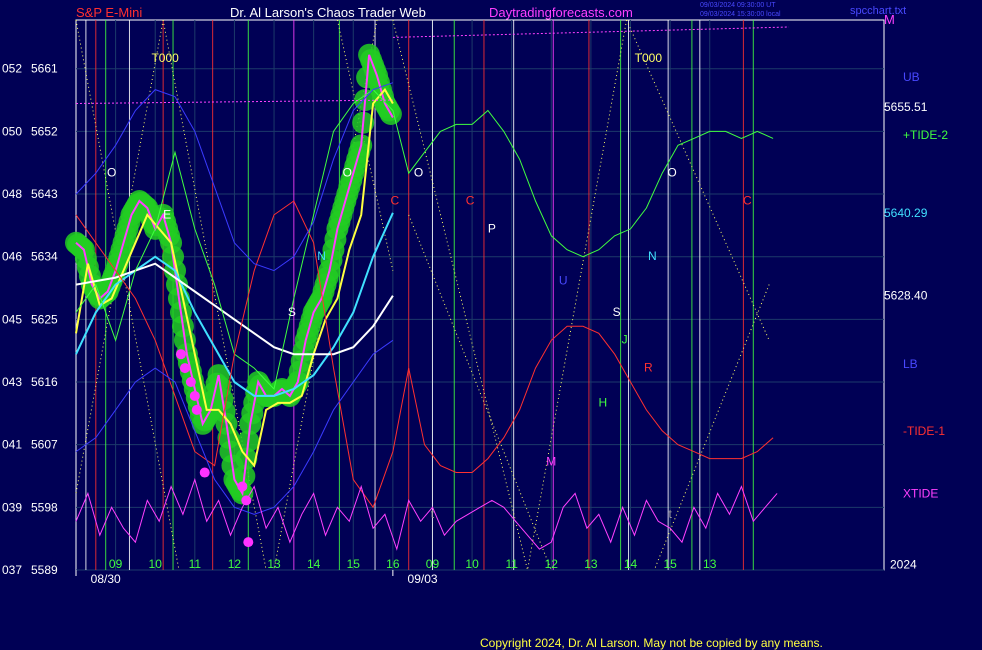  What do you see at coordinates (561, 12) in the screenshot?
I see `site-label: Daytradingforecasts.com` at bounding box center [561, 12].